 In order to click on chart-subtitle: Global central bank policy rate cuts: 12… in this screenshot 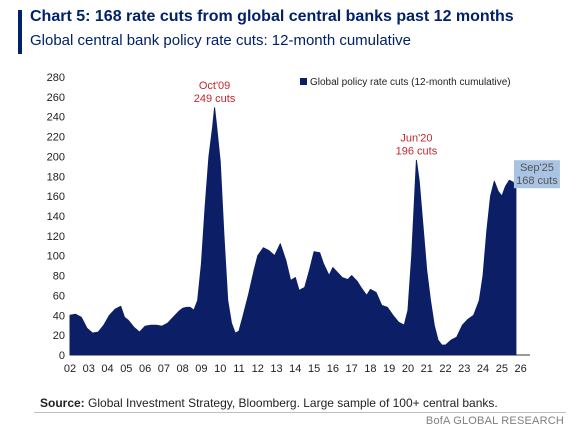, I will do `click(221, 40)`.